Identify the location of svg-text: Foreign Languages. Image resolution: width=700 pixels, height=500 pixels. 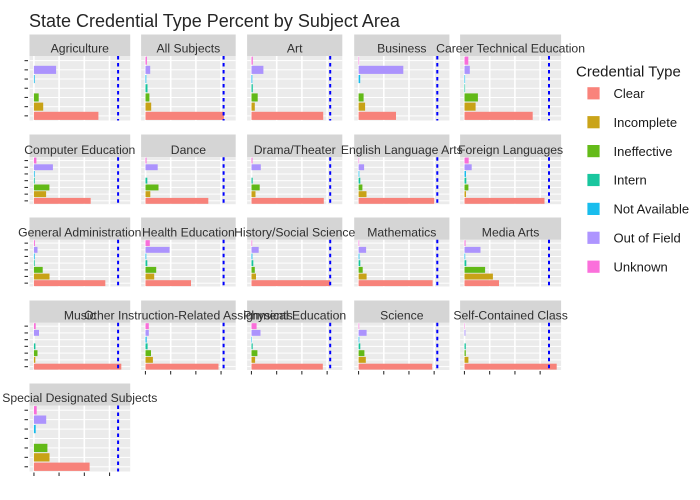
(510, 150).